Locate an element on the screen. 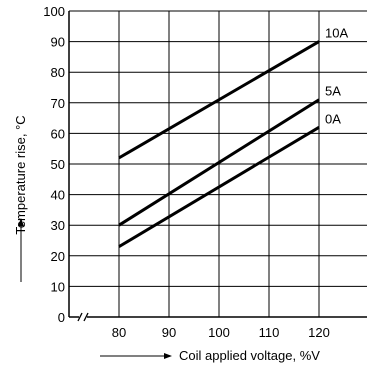  x-tick-label-100: 100 is located at coordinates (219, 332).